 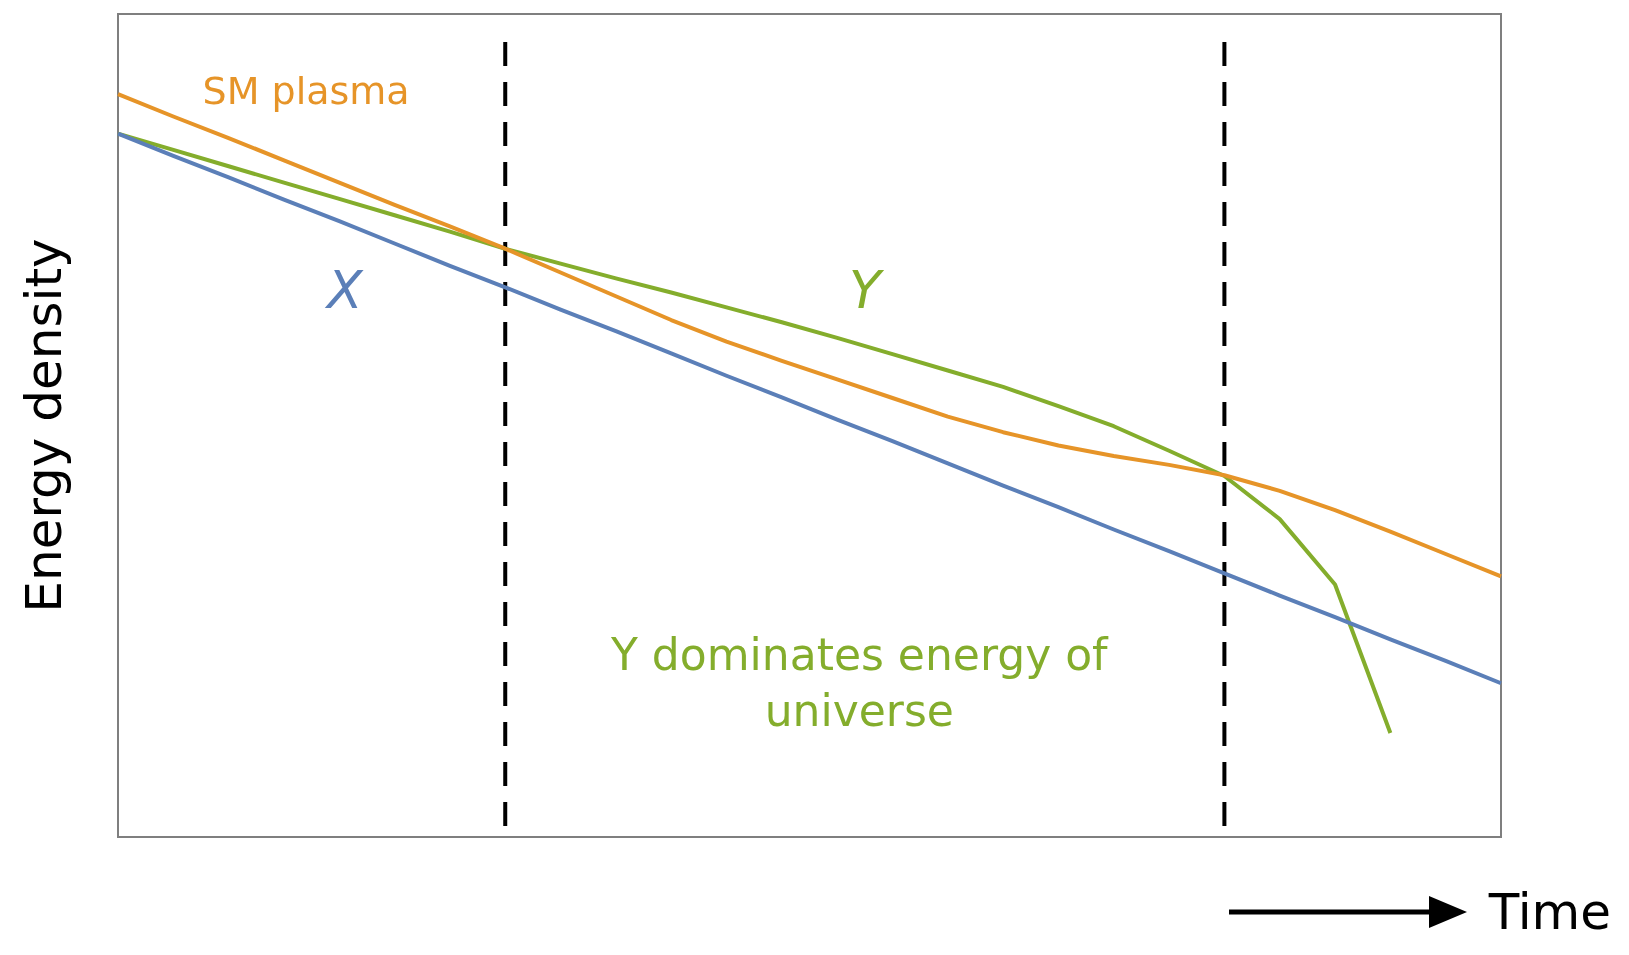 I want to click on annotation: Y dominates energy of universe, so click(x=859, y=683).